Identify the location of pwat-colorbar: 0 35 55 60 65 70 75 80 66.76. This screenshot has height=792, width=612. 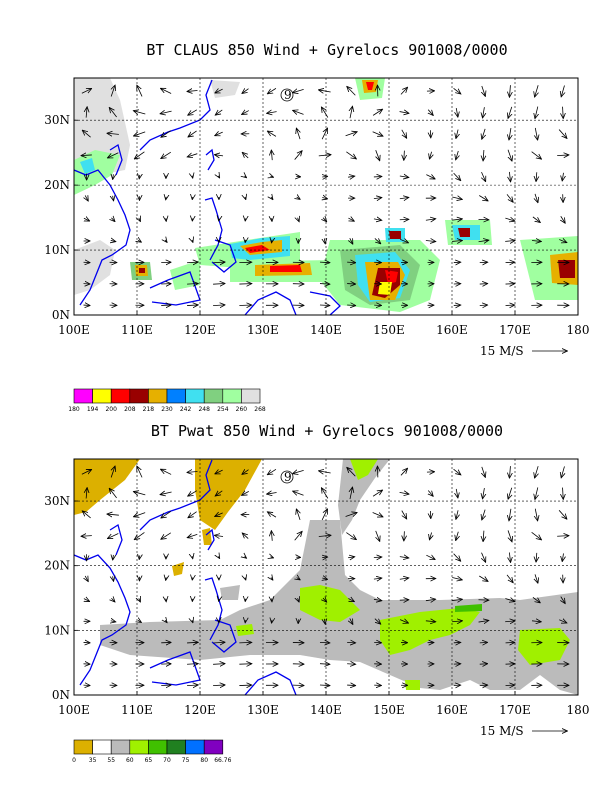
(152, 751).